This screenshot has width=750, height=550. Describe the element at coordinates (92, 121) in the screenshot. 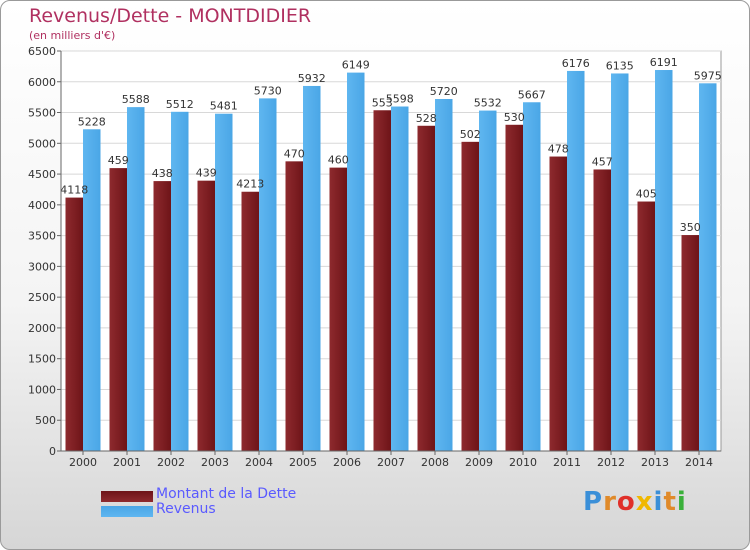

I see `data-label-revenue: 5228` at that location.